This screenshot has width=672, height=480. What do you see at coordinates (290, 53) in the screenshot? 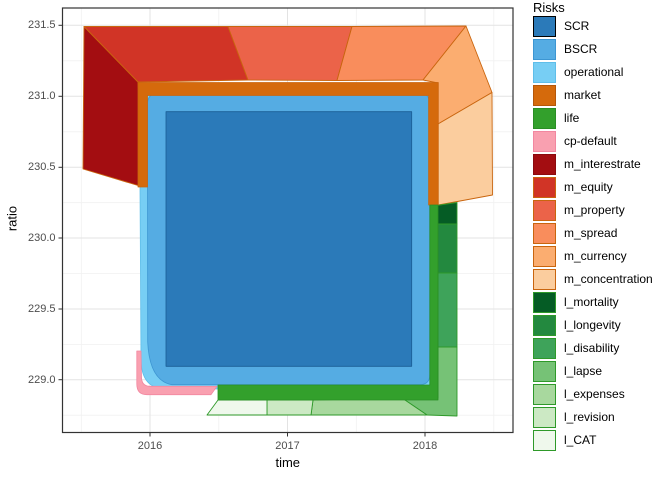
I see `risk-polygon-m_property` at bounding box center [290, 53].